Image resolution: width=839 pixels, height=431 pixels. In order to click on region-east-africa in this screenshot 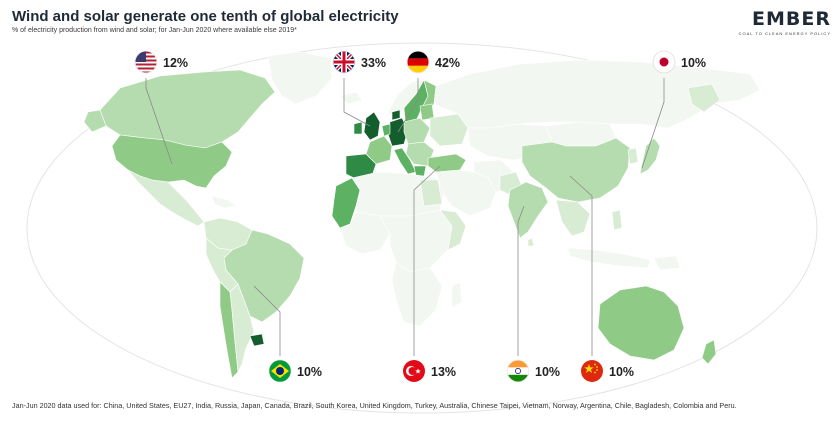, I will do `click(453, 230)`.